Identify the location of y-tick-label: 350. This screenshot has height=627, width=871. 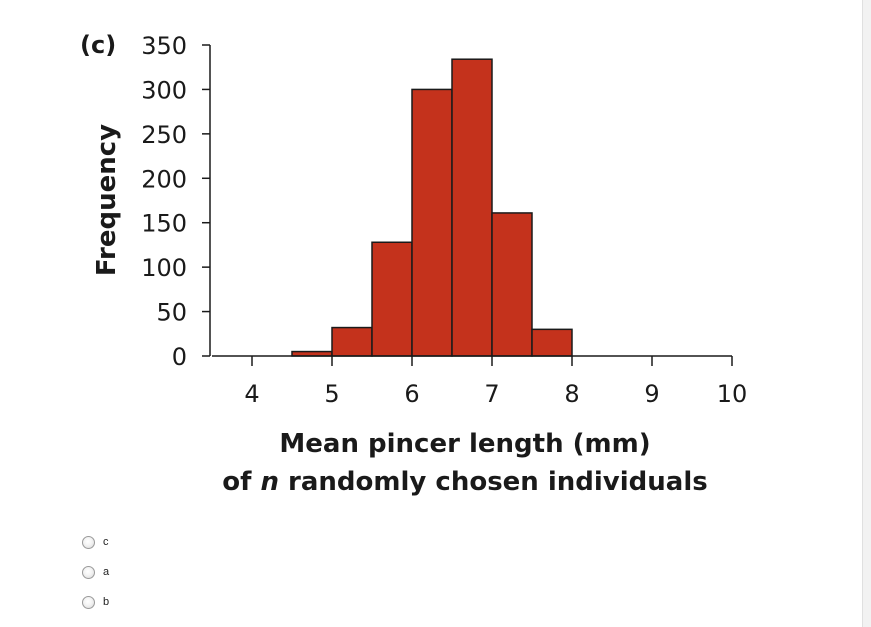
(164, 46).